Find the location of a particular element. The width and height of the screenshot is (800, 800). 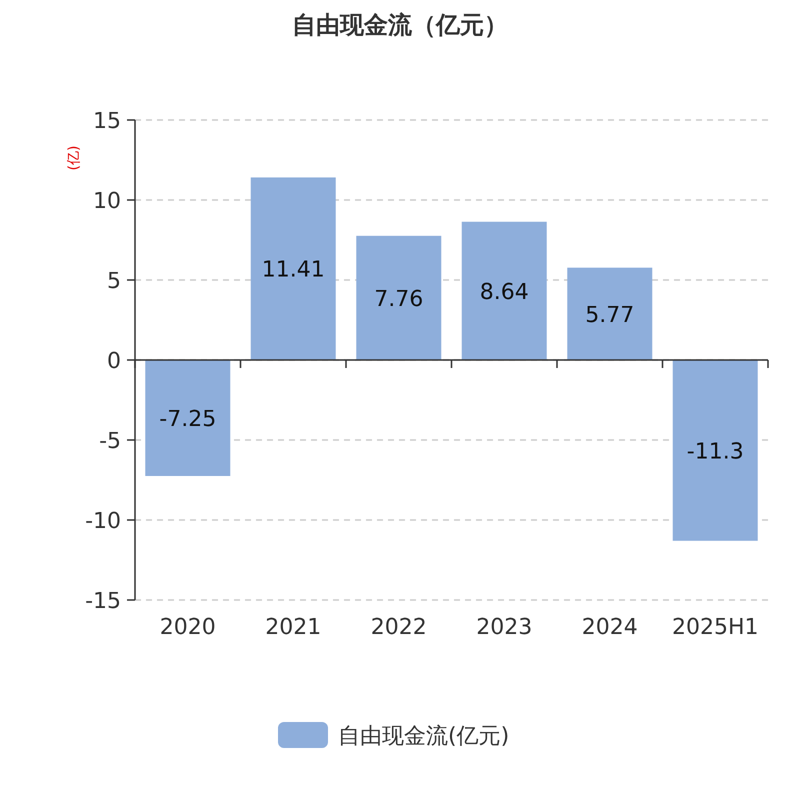

legend: 自由现金流(亿元) is located at coordinates (394, 735).